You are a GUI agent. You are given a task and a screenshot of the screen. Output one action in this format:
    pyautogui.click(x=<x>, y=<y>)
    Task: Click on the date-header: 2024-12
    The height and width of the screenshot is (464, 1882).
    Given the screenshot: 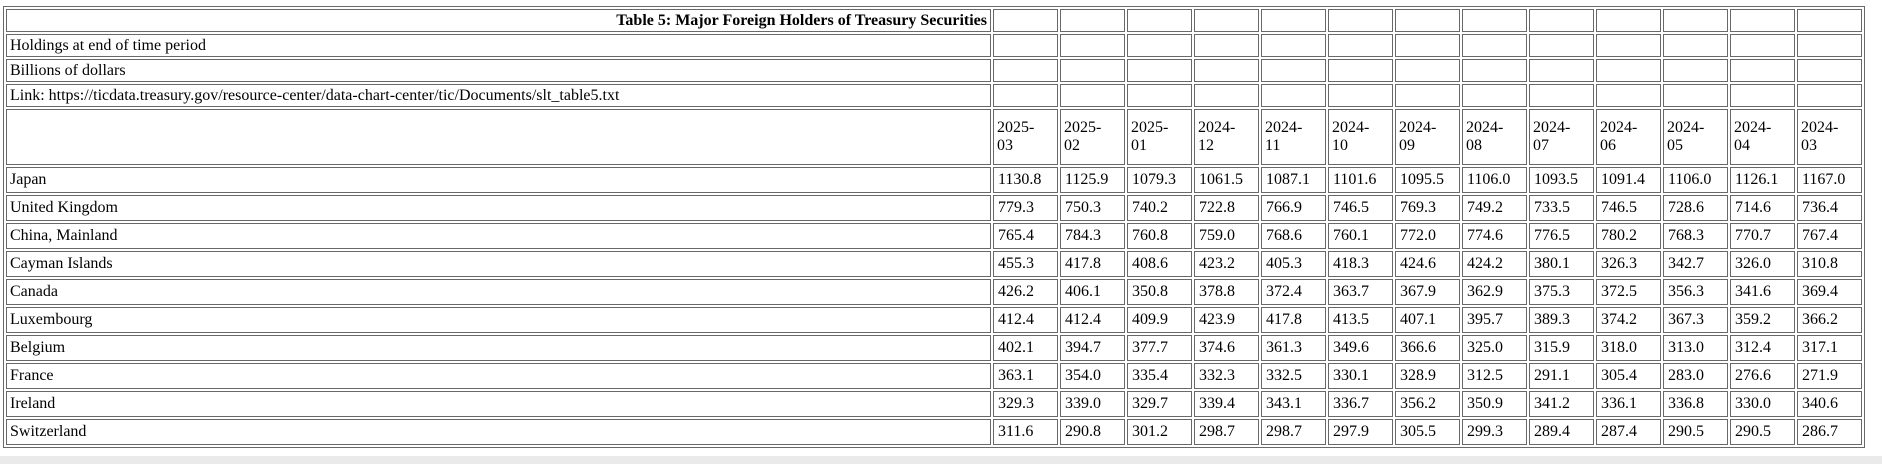 What is the action you would take?
    pyautogui.click(x=1226, y=137)
    